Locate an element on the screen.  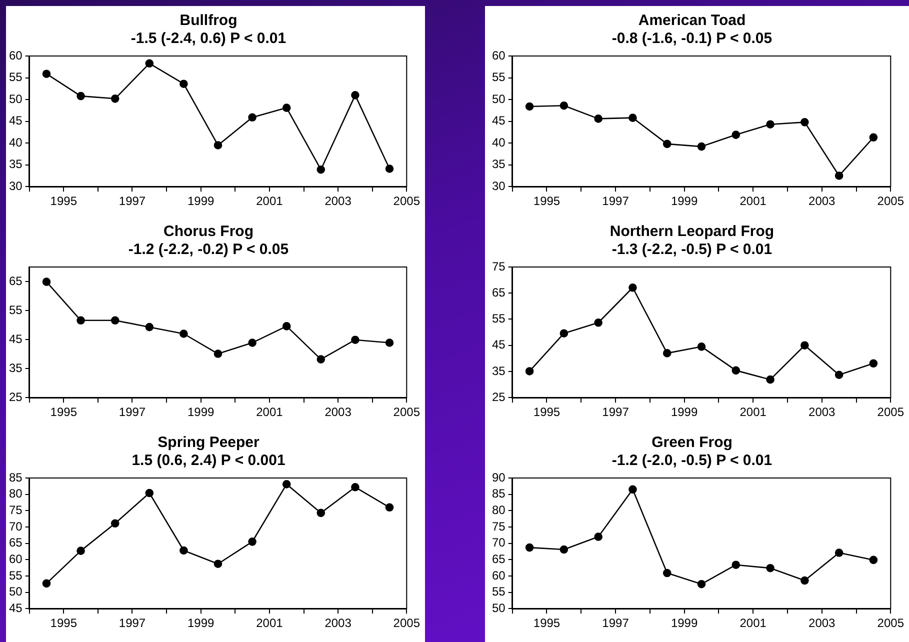
chart-title: Chorus Frog is located at coordinates (209, 231).